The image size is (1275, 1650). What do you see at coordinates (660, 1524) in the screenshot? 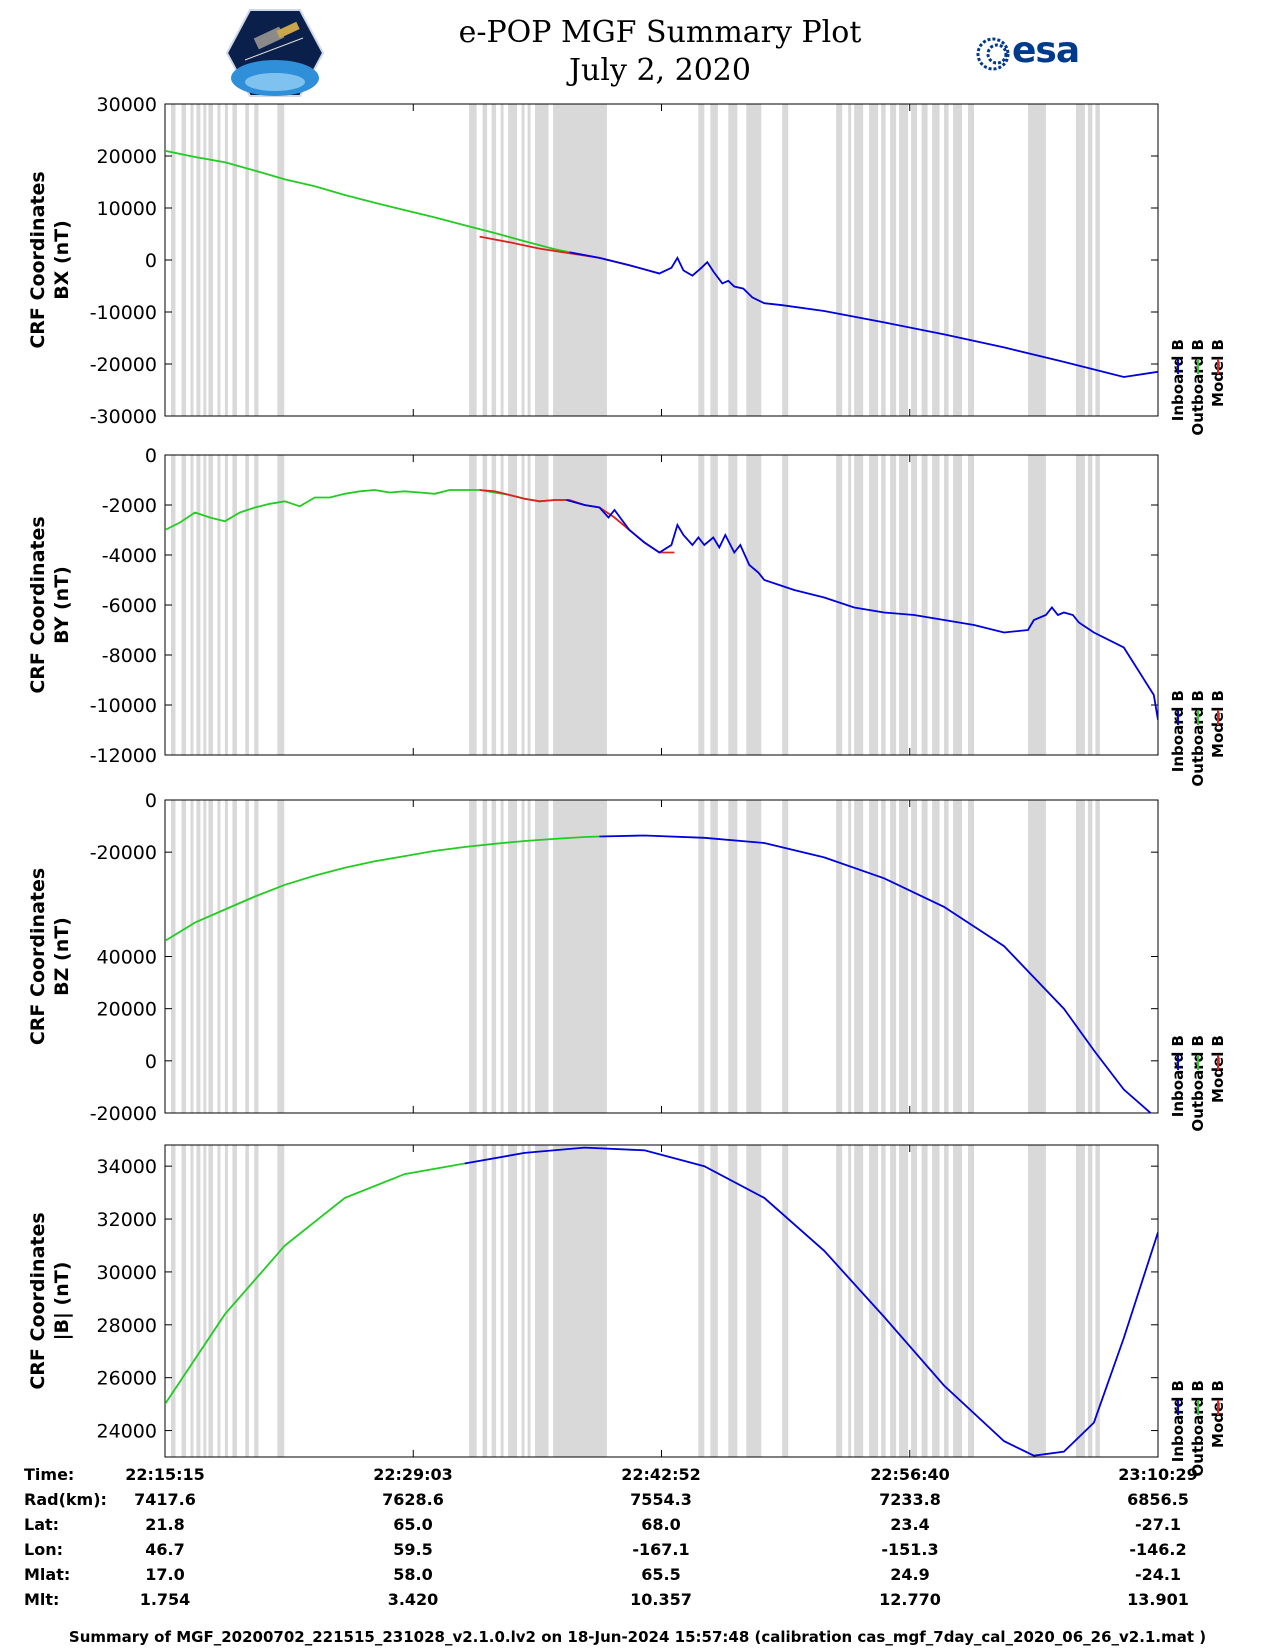
I see `orbit-cell: 68.0` at bounding box center [660, 1524].